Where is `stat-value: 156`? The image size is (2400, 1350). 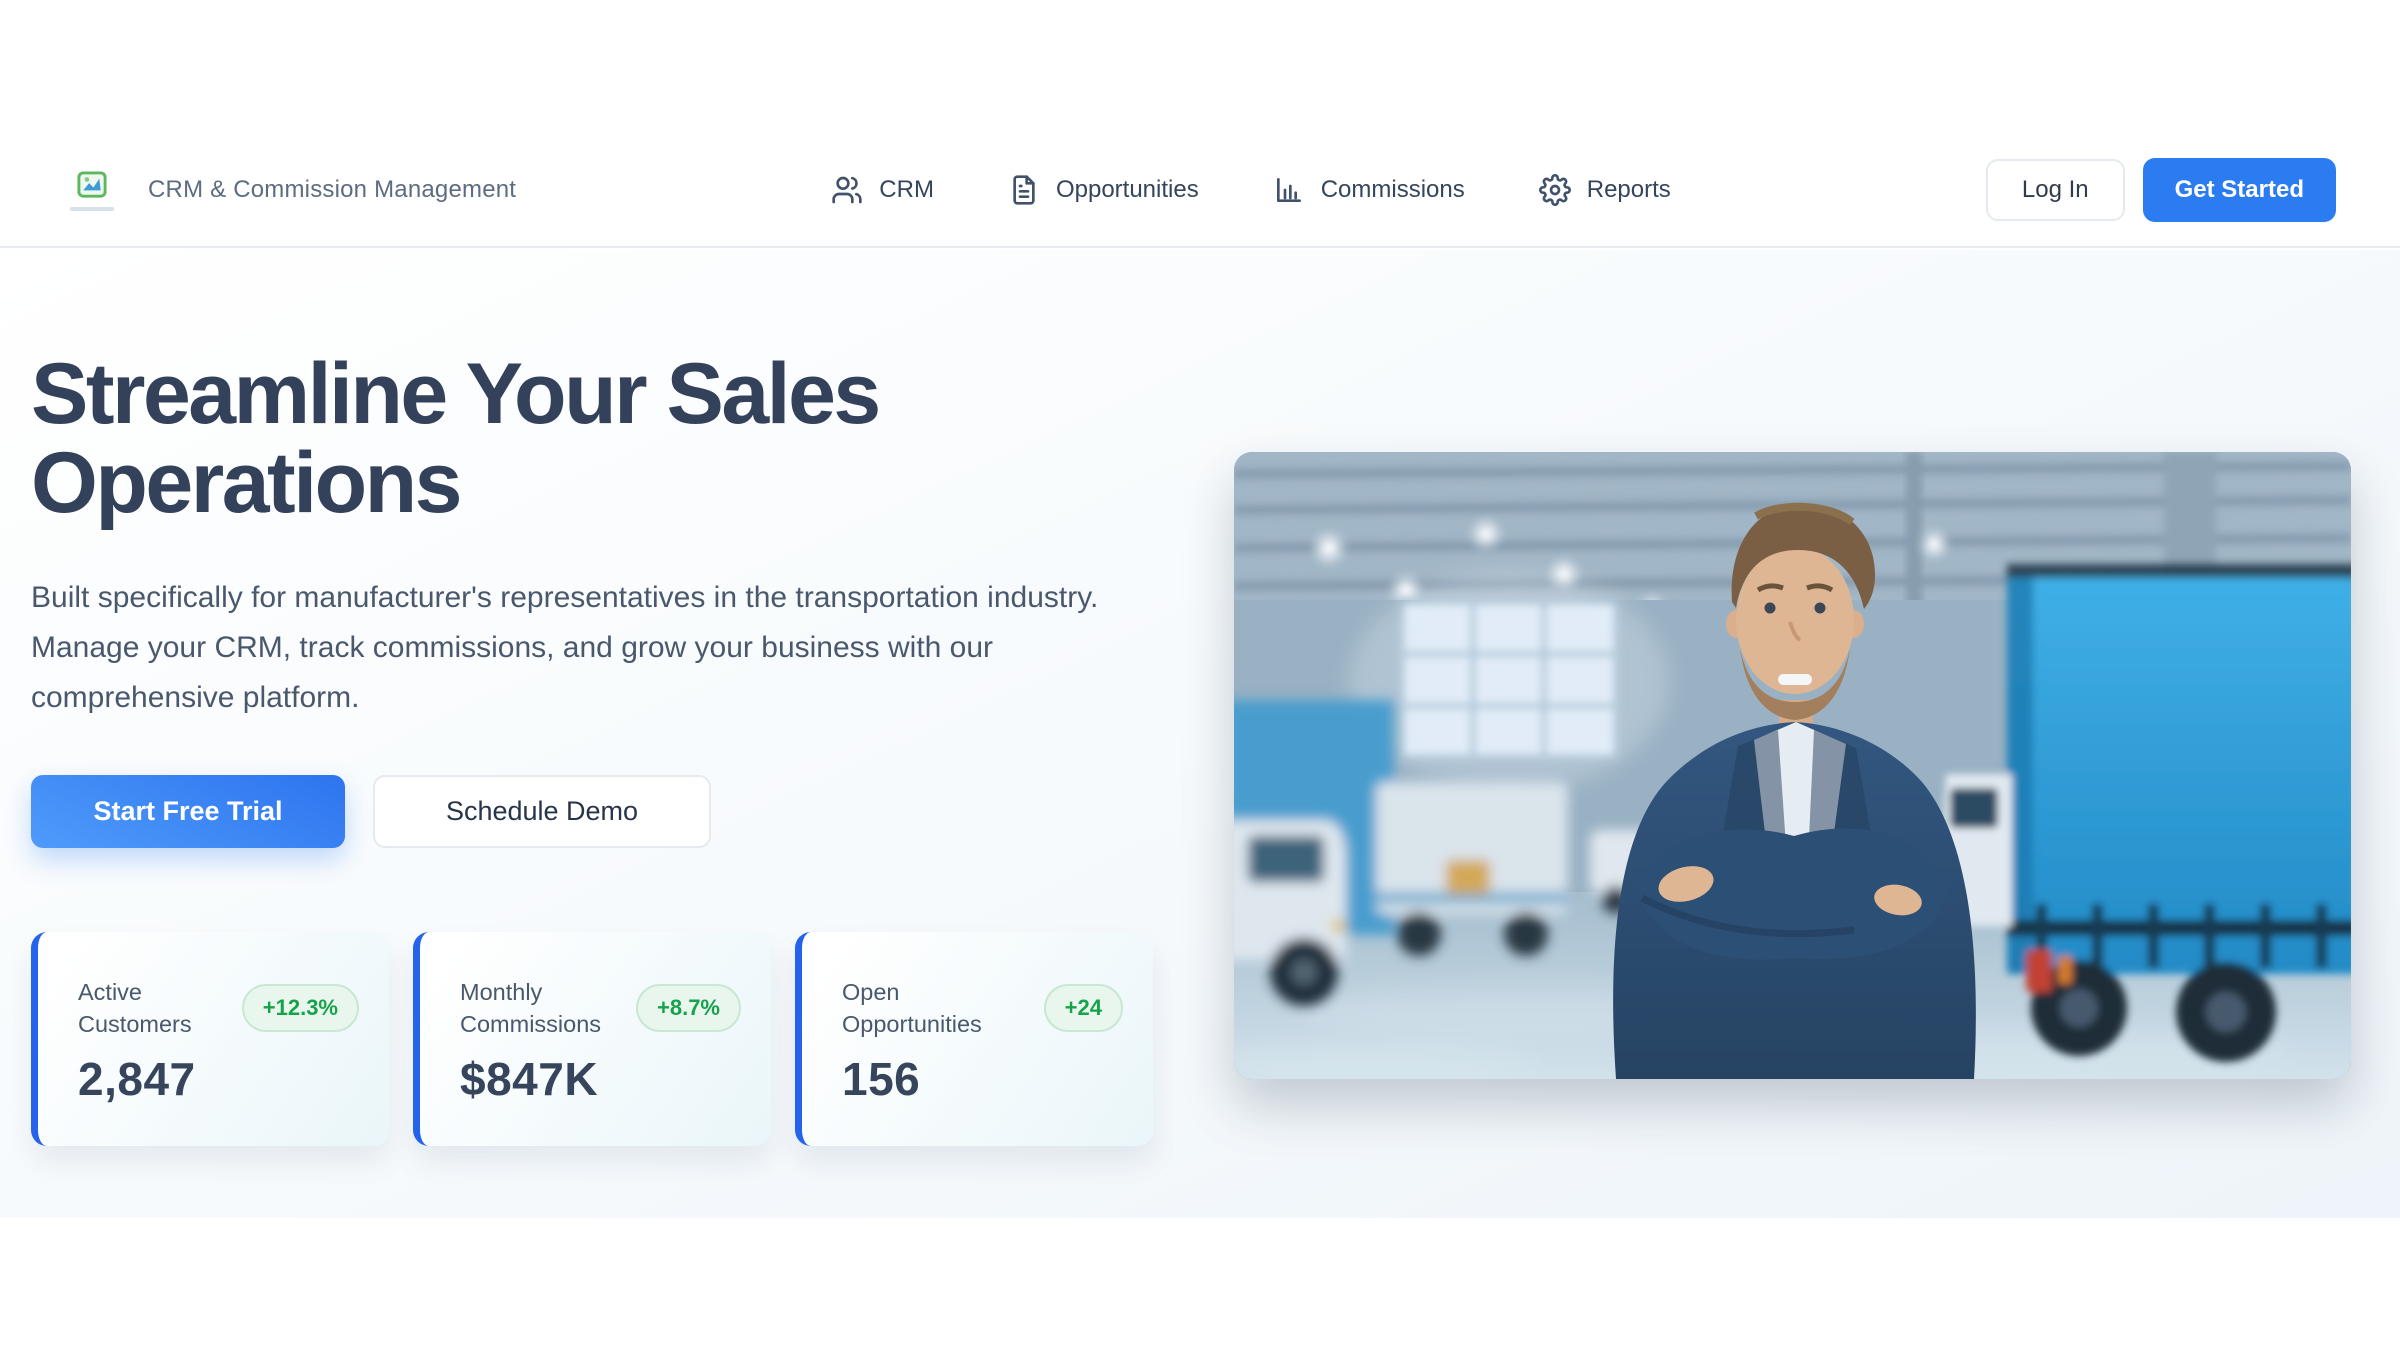
stat-value: 156 is located at coordinates (881, 1079).